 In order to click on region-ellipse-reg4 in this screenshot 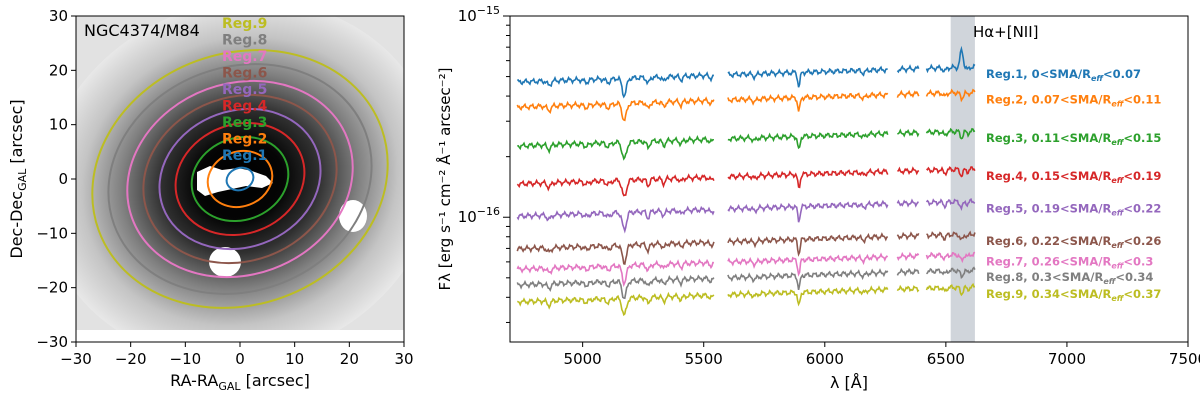, I will do `click(240, 179)`.